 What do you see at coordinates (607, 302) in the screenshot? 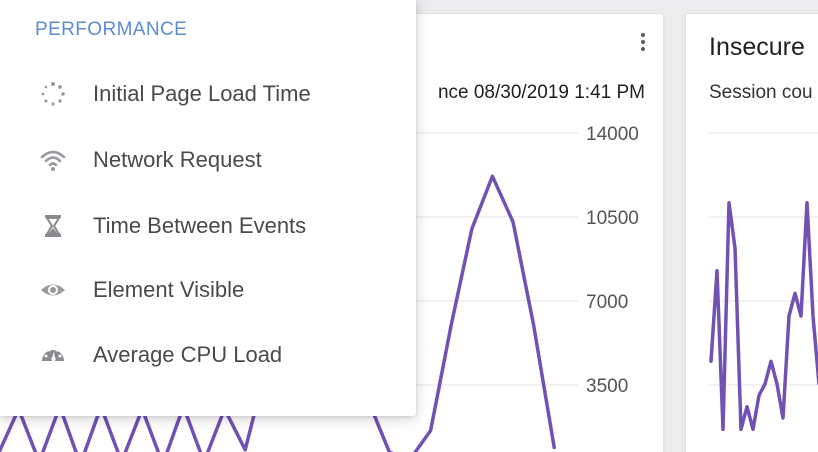
I see `y-tick-label: 7000` at bounding box center [607, 302].